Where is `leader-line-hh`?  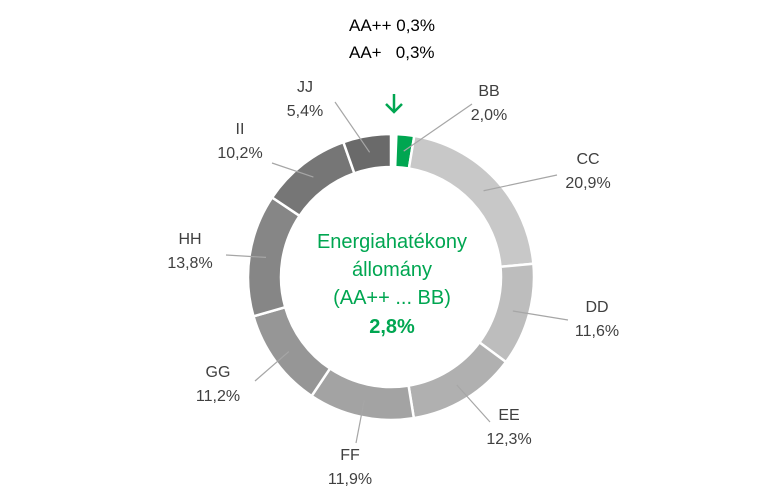 leader-line-hh is located at coordinates (246, 256).